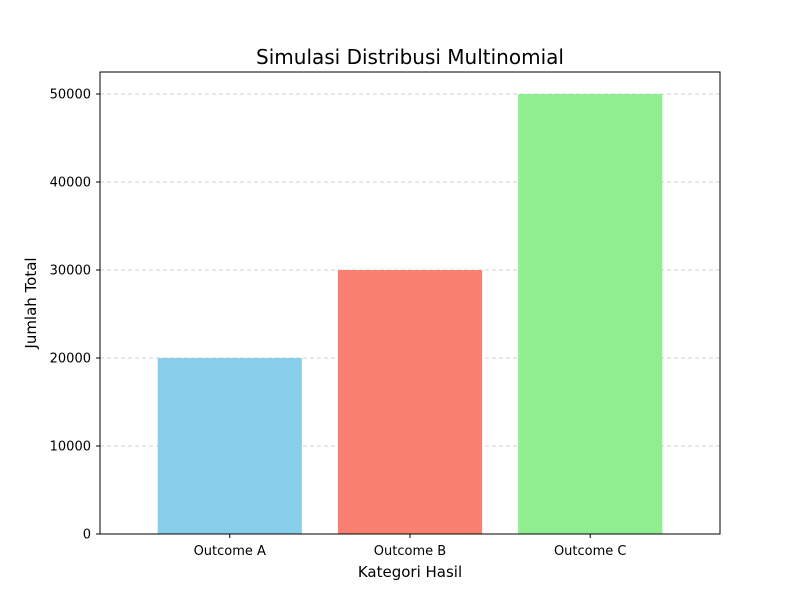  What do you see at coordinates (70, 183) in the screenshot?
I see `y-tick-label: 40000` at bounding box center [70, 183].